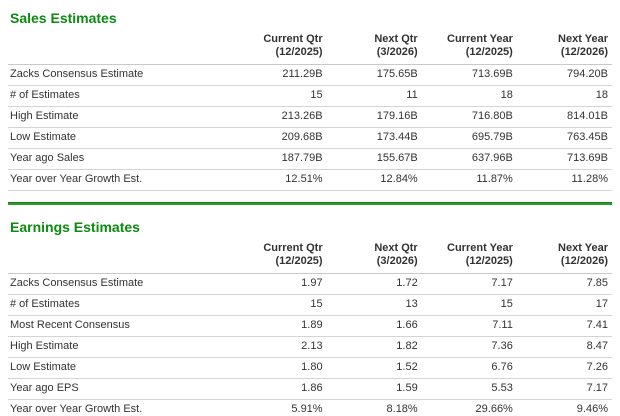  Describe the element at coordinates (310, 203) in the screenshot. I see `section-divider` at that location.